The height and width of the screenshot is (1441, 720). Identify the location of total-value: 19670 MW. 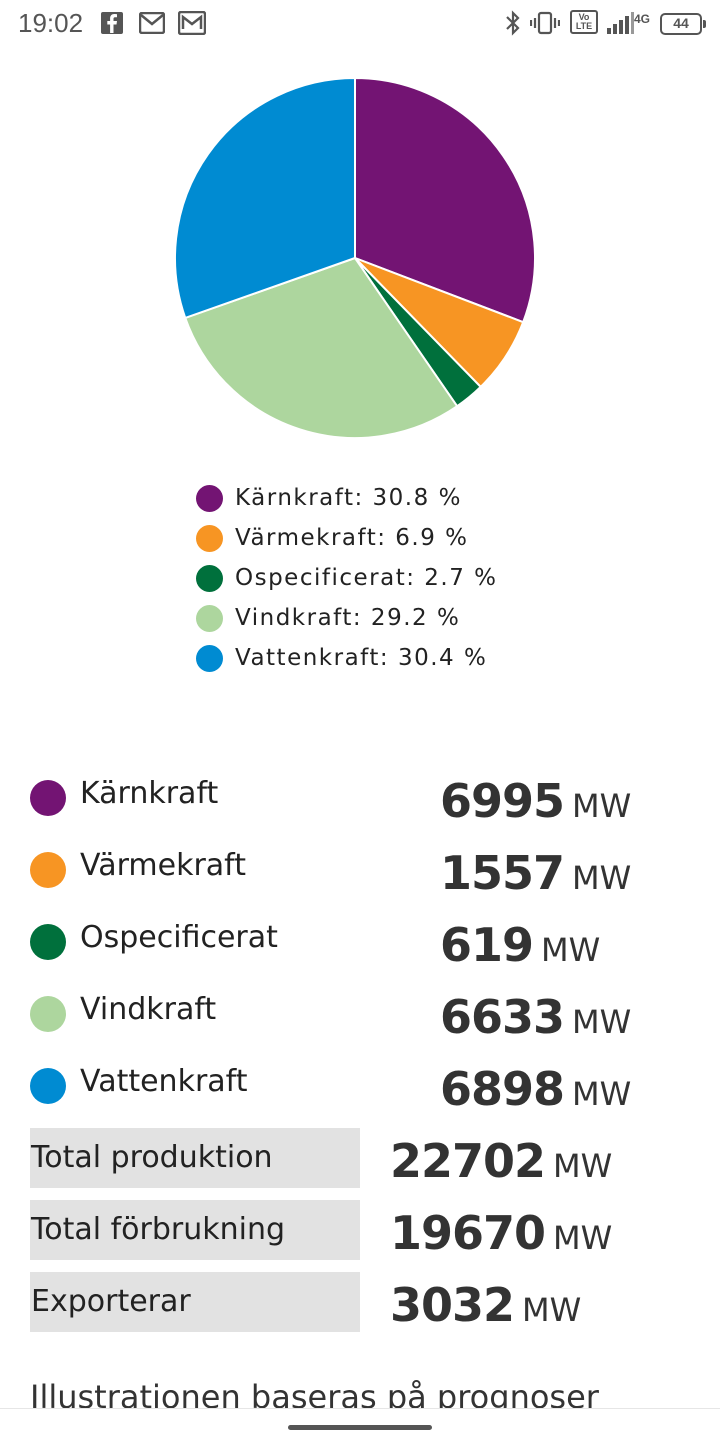
(501, 1233).